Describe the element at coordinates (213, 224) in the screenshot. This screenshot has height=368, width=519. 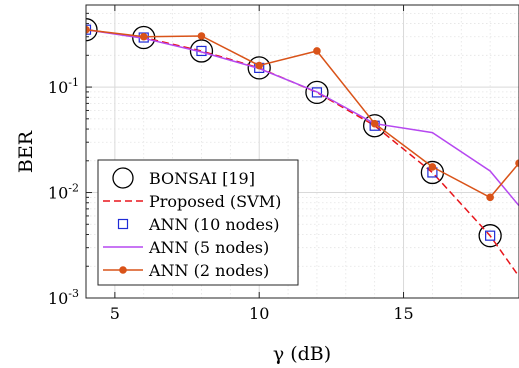
I see `legend-label: ANN (10 nodes)` at that location.